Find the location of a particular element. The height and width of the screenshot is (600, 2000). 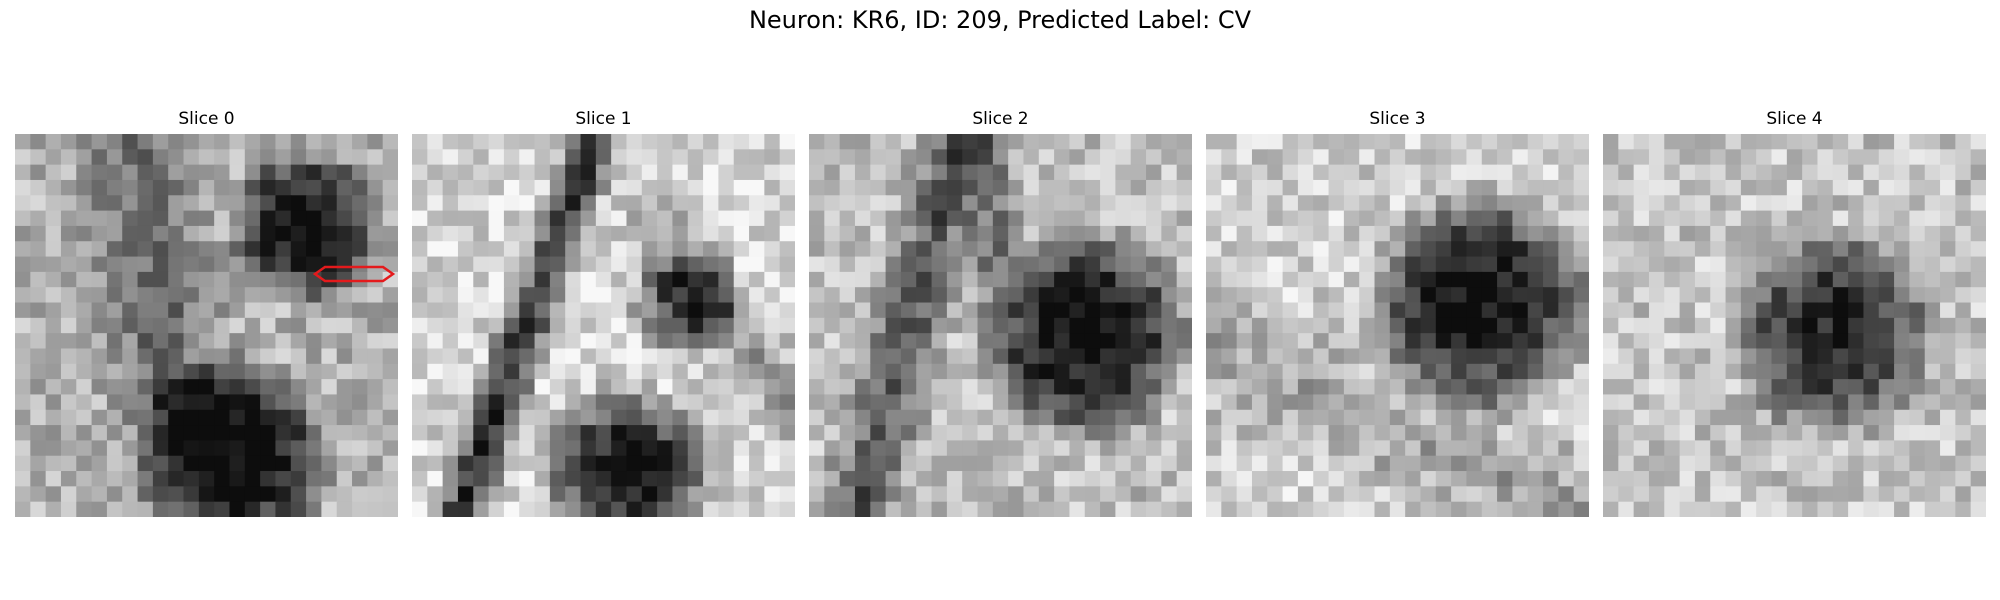

slice-title-2: Slice 2 is located at coordinates (1000, 119).